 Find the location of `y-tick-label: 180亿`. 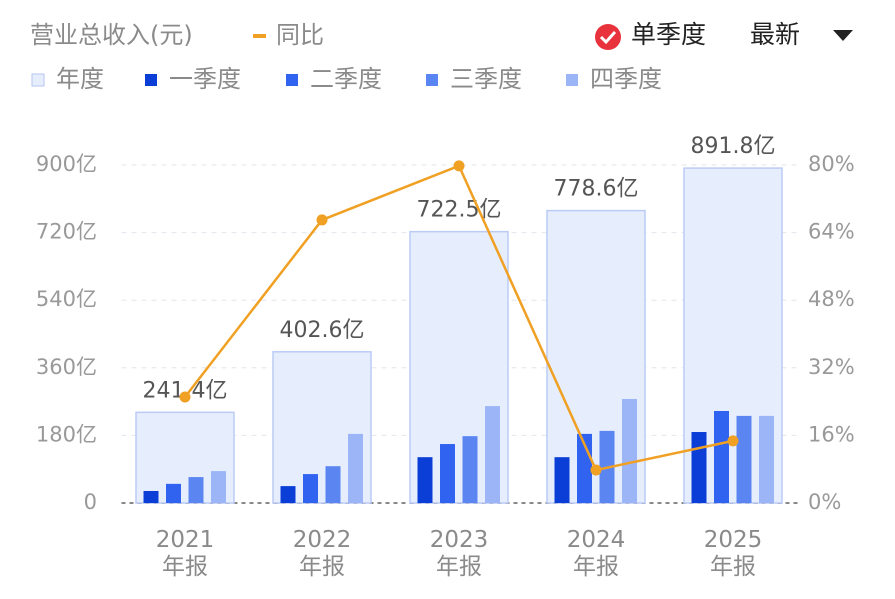

y-tick-label: 180亿 is located at coordinates (66, 434).